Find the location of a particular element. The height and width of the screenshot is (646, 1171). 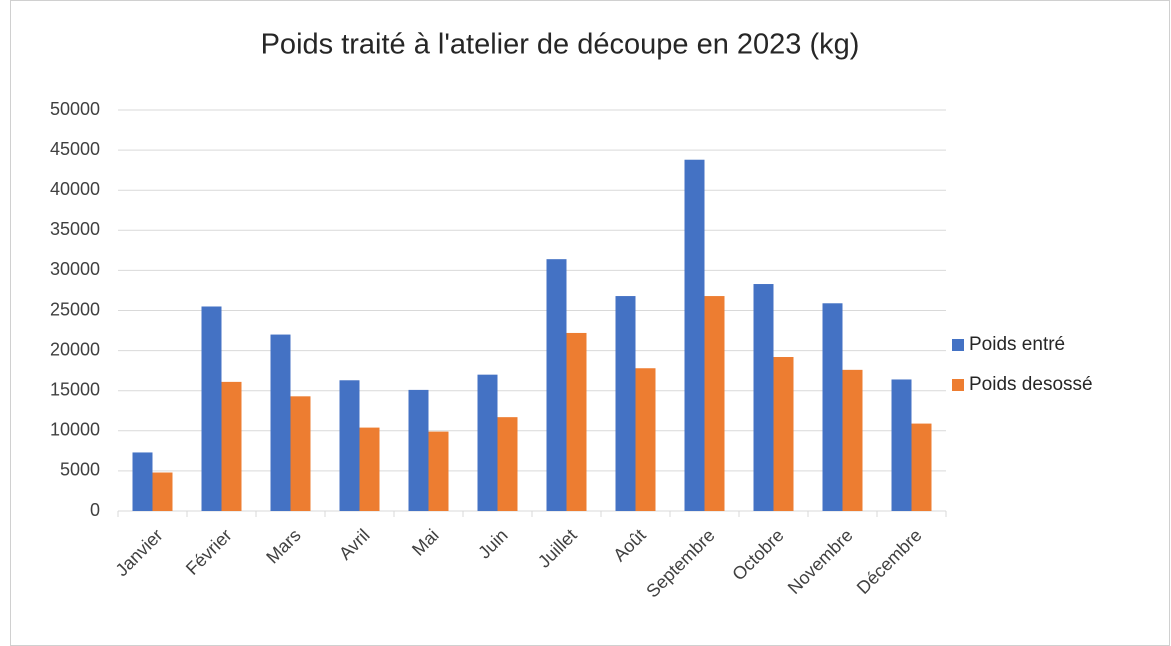

y-tick-label: 25000 is located at coordinates (75, 309).